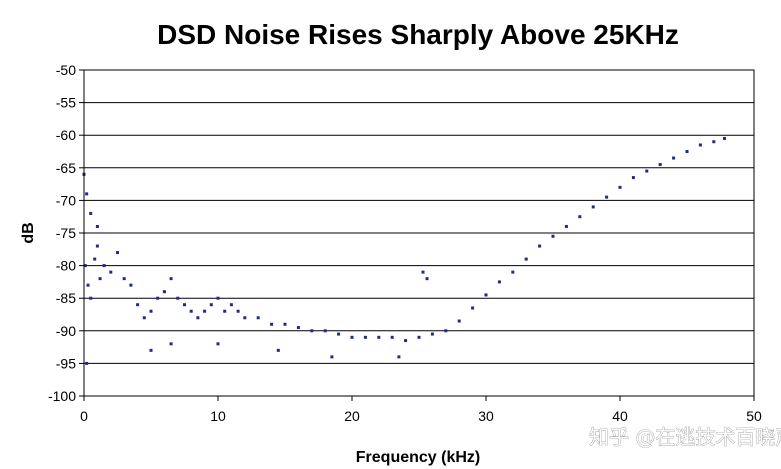 This screenshot has width=781, height=469. What do you see at coordinates (754, 416) in the screenshot?
I see `x-tick-label: 50` at bounding box center [754, 416].